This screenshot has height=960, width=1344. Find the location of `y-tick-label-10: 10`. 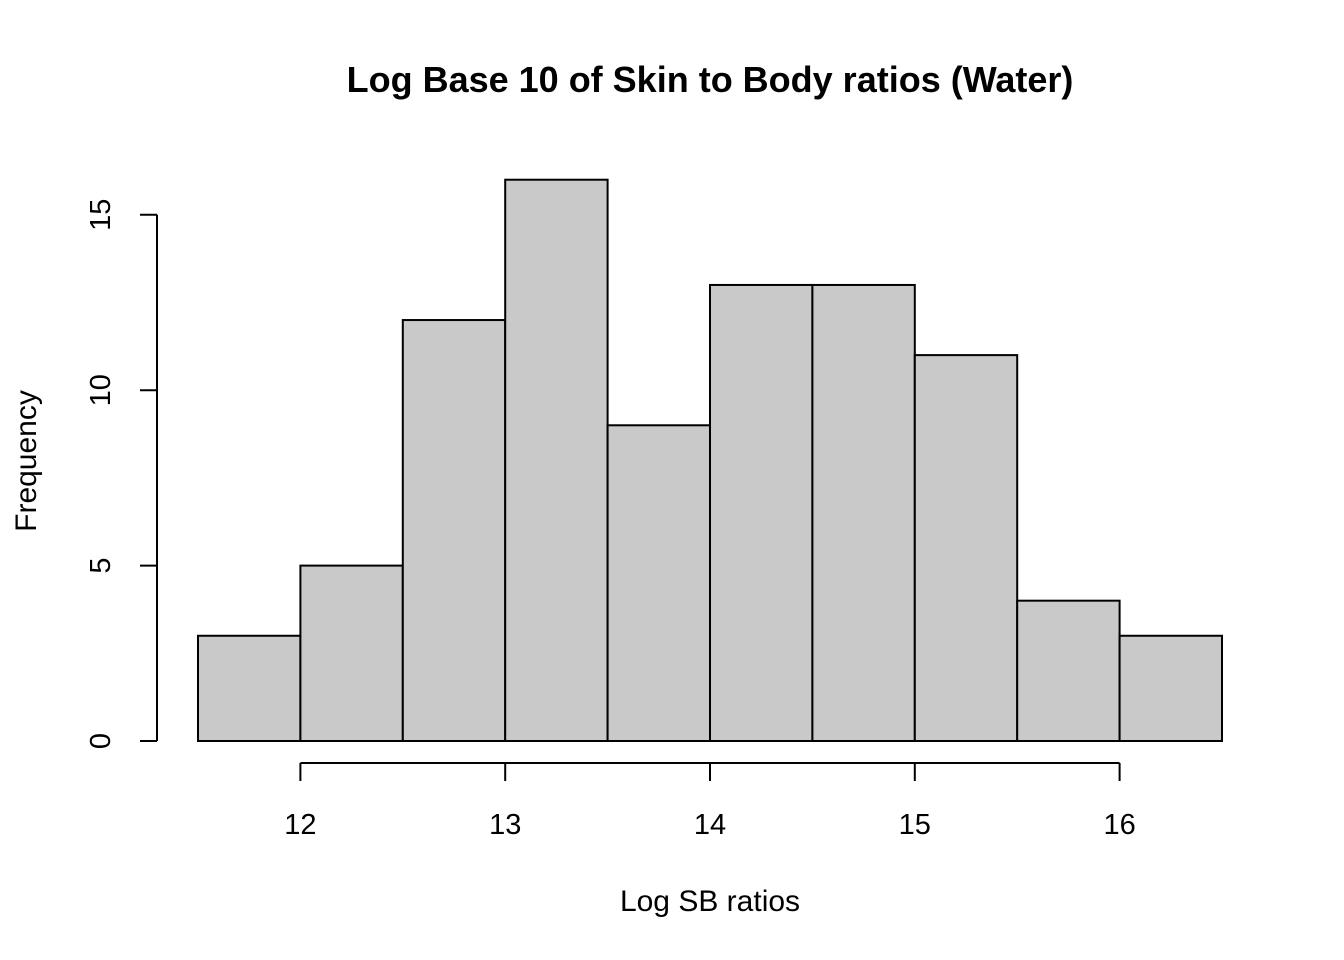

y-tick-label-10: 10 is located at coordinates (101, 390).